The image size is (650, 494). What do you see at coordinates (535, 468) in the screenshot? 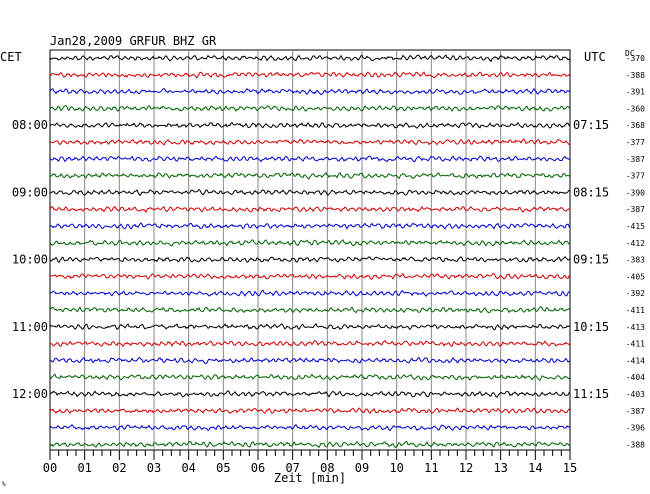
I see `x-tick-label: 14` at bounding box center [535, 468].